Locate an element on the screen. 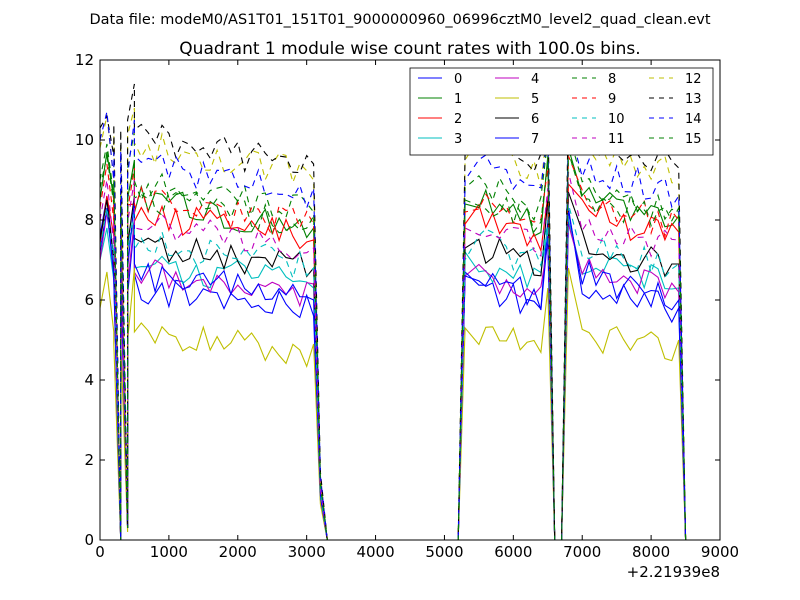  y-tick-label: 6 is located at coordinates (89, 300).